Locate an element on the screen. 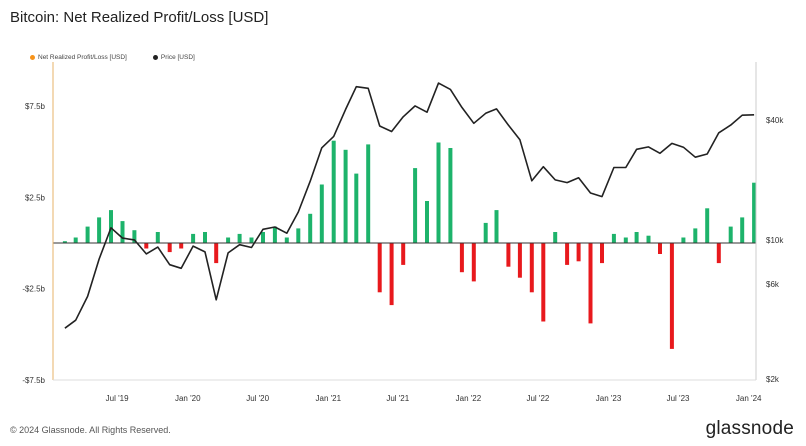 This screenshot has width=806, height=446. chart-title: Bitcoin: Net Realized Profit/Loss [USD] is located at coordinates (139, 17).